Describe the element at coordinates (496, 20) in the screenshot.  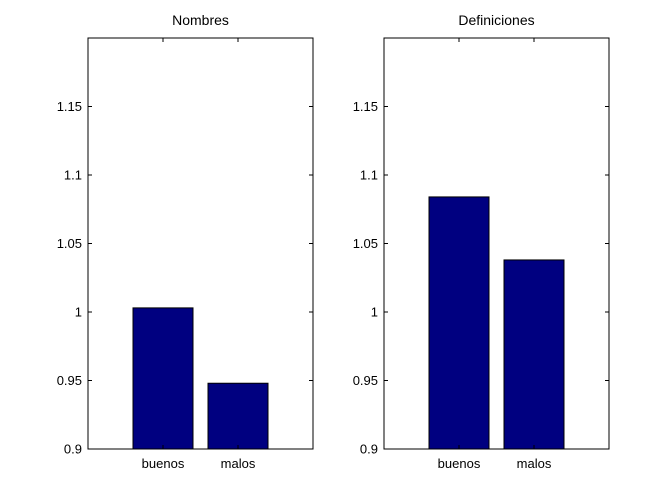
I see `chart-title: Definiciones` at that location.